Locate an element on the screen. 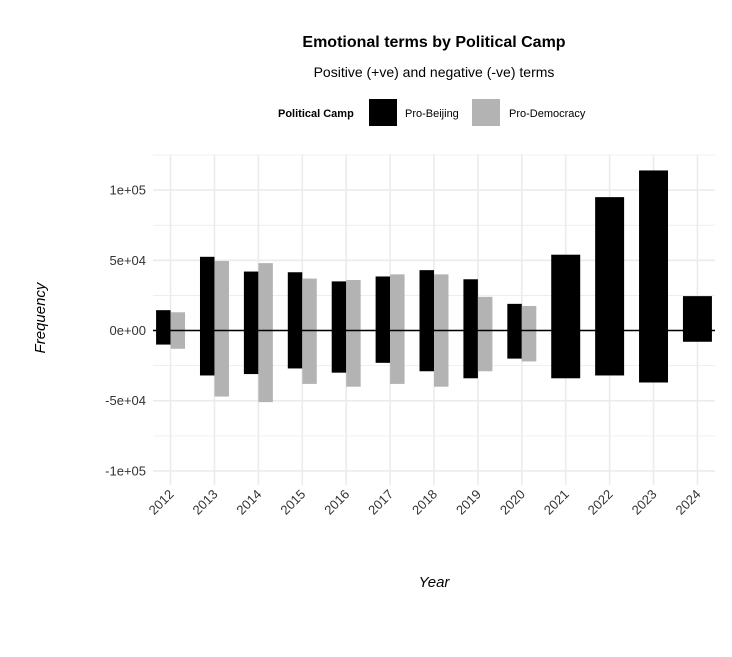 The height and width of the screenshot is (657, 732). bar-pro-democracy-positive-2020 is located at coordinates (529, 318).